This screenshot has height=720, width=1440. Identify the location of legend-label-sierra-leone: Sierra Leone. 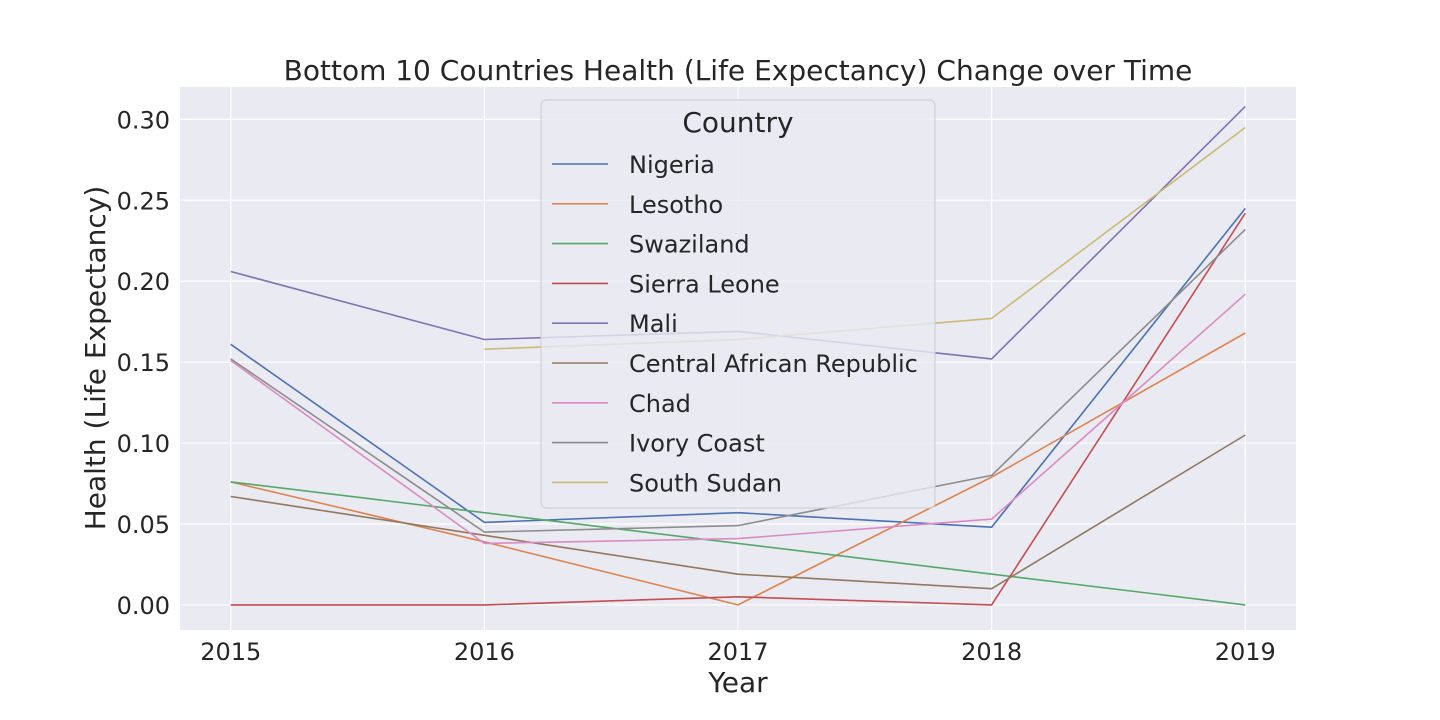
(704, 284).